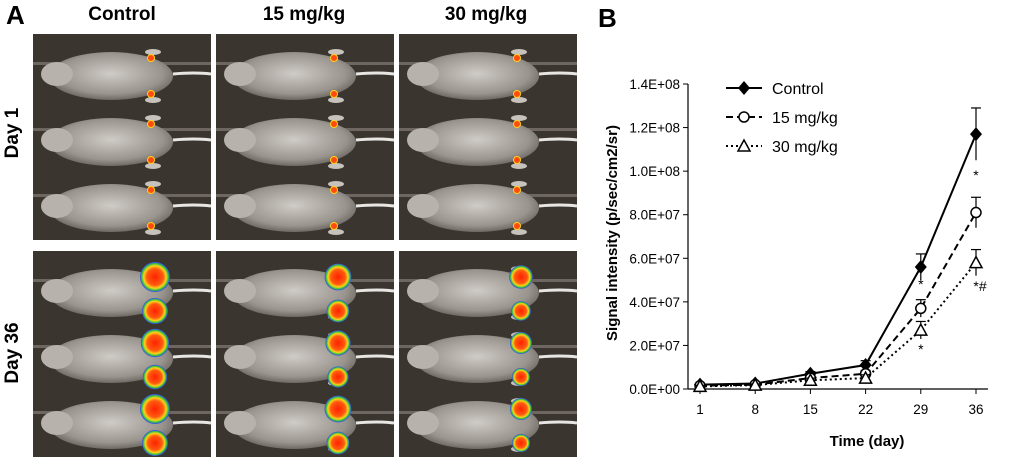 This screenshot has width=1024, height=458. I want to click on x-tick-label: 29, so click(920, 409).